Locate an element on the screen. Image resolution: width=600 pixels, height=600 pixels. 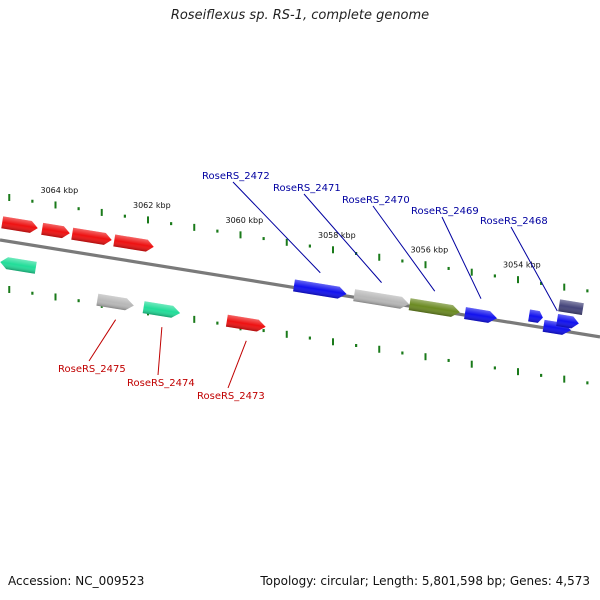
gene-label-rosers-2468: RoseRS_2468 is located at coordinates (514, 221).